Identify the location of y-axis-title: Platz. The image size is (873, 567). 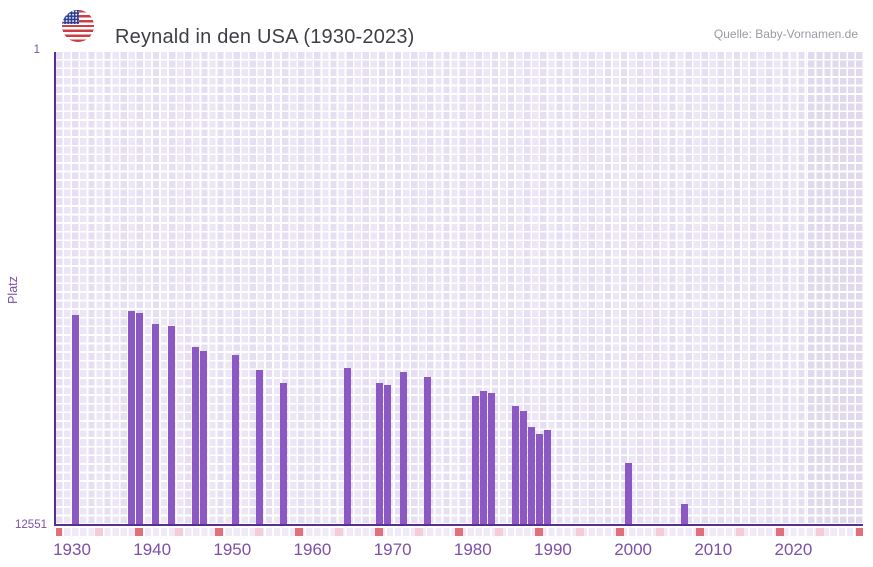
(13, 290).